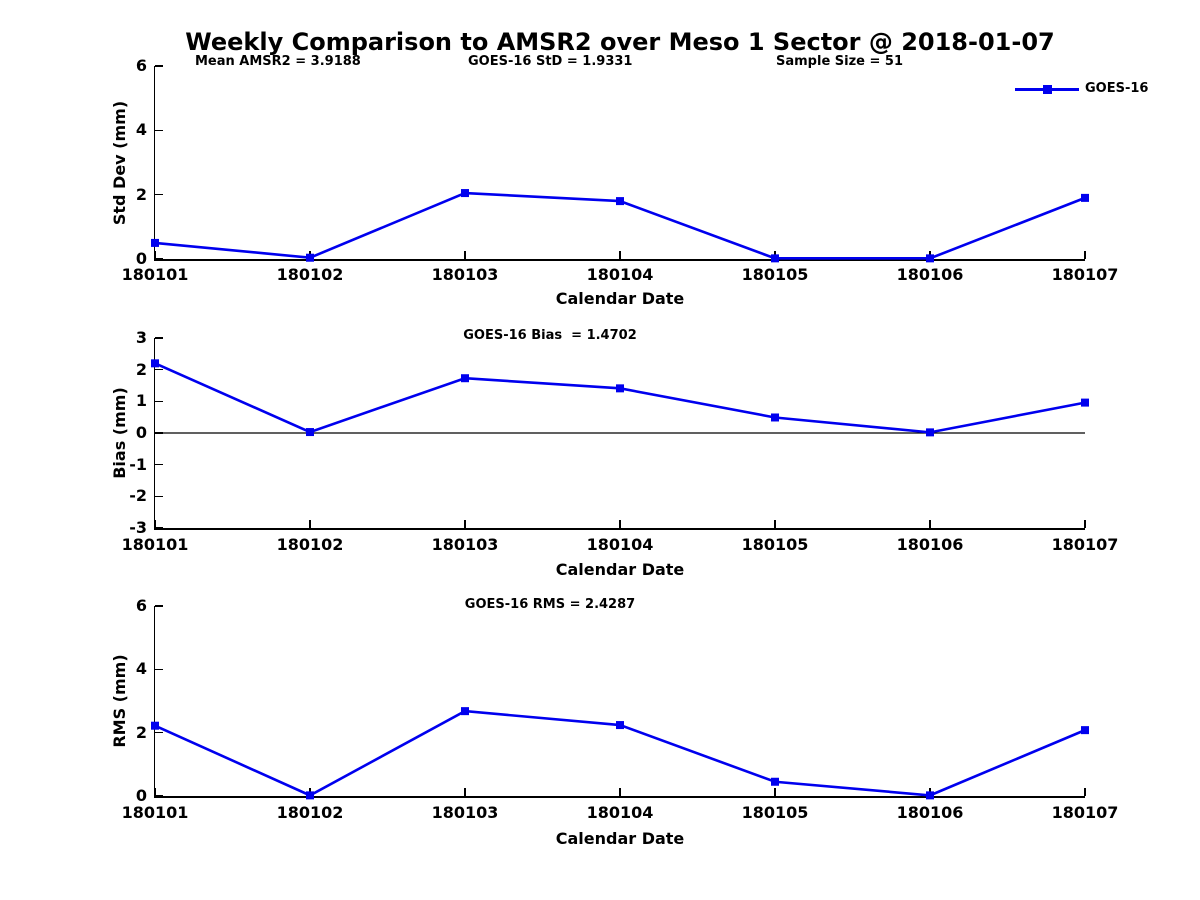 The width and height of the screenshot is (1200, 900). Describe the element at coordinates (550, 335) in the screenshot. I see `annotation: GOES-16 Bias = 1.4702` at that location.